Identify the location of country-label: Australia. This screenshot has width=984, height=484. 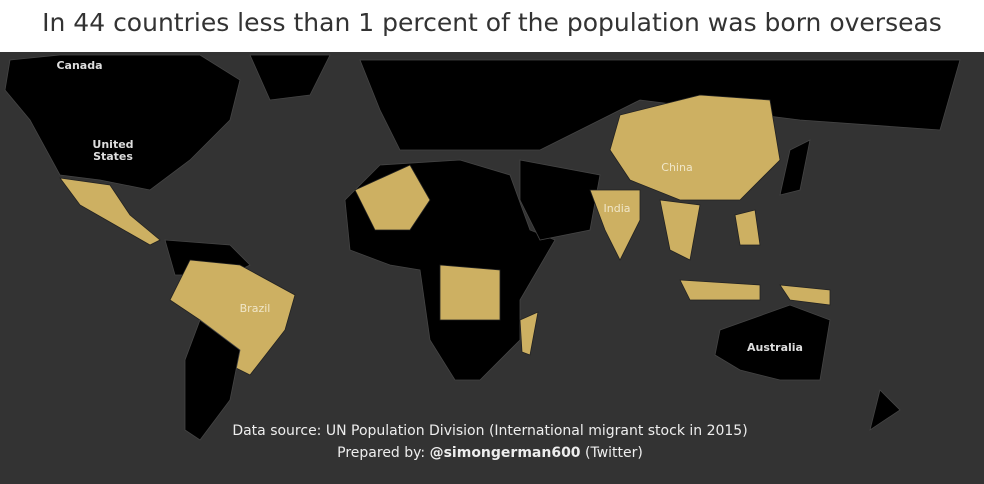
(775, 347).